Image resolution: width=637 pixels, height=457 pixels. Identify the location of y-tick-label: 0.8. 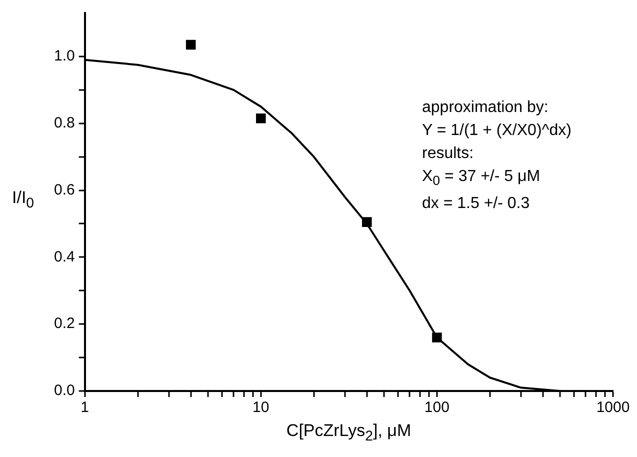
(64, 123).